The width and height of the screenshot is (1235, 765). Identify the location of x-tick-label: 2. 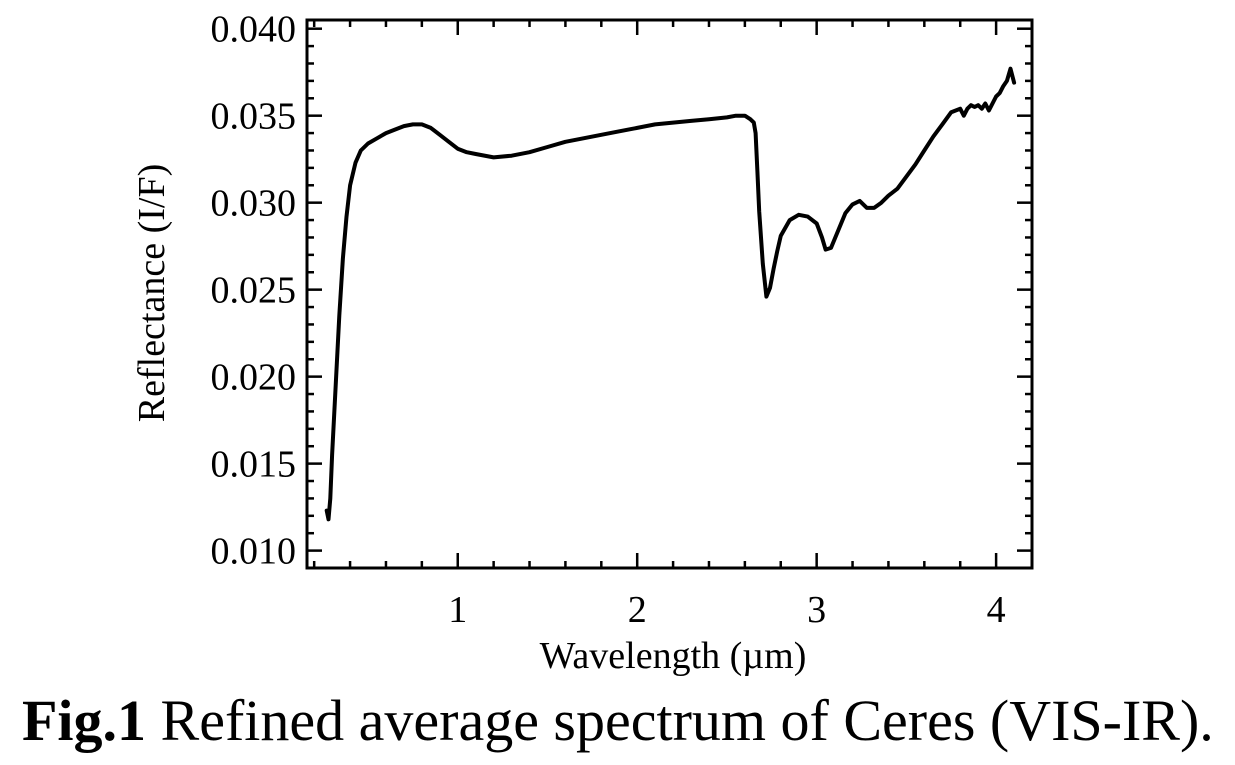
(637, 610).